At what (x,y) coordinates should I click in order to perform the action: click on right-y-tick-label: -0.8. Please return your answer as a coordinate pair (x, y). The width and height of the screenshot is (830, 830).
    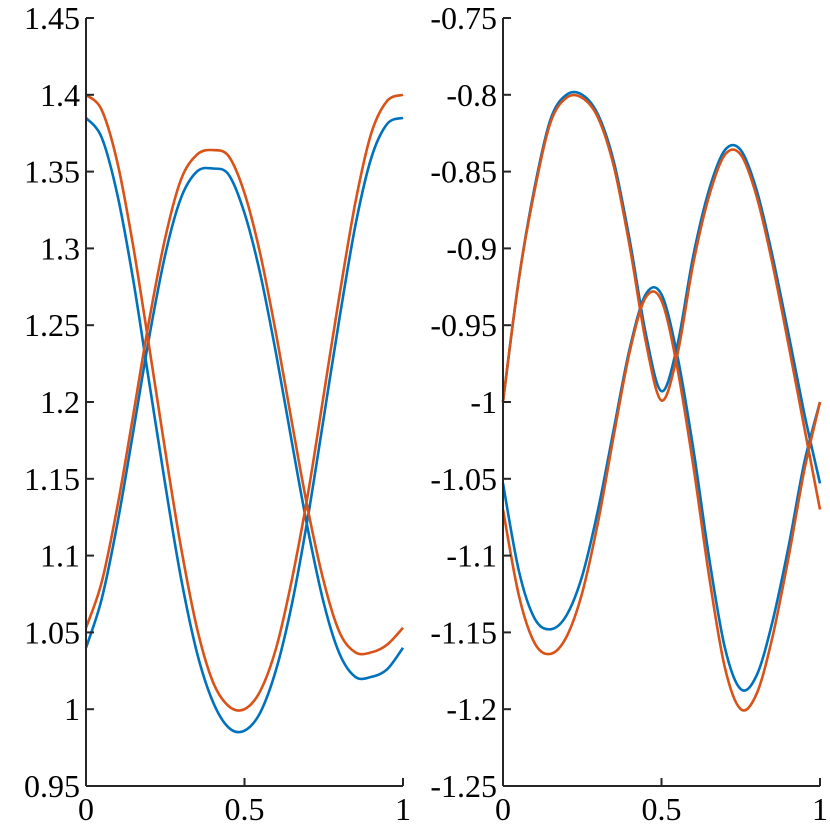
    Looking at the image, I should click on (471, 95).